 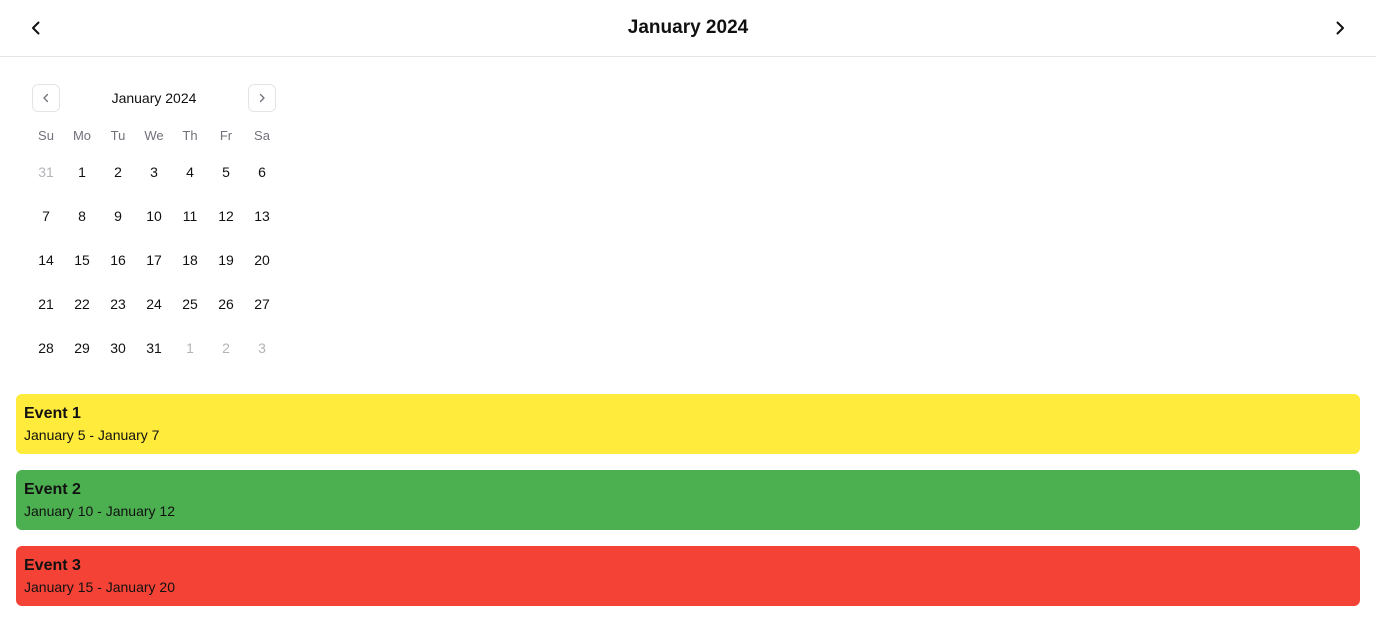 I want to click on weekday-label: We, so click(x=154, y=135).